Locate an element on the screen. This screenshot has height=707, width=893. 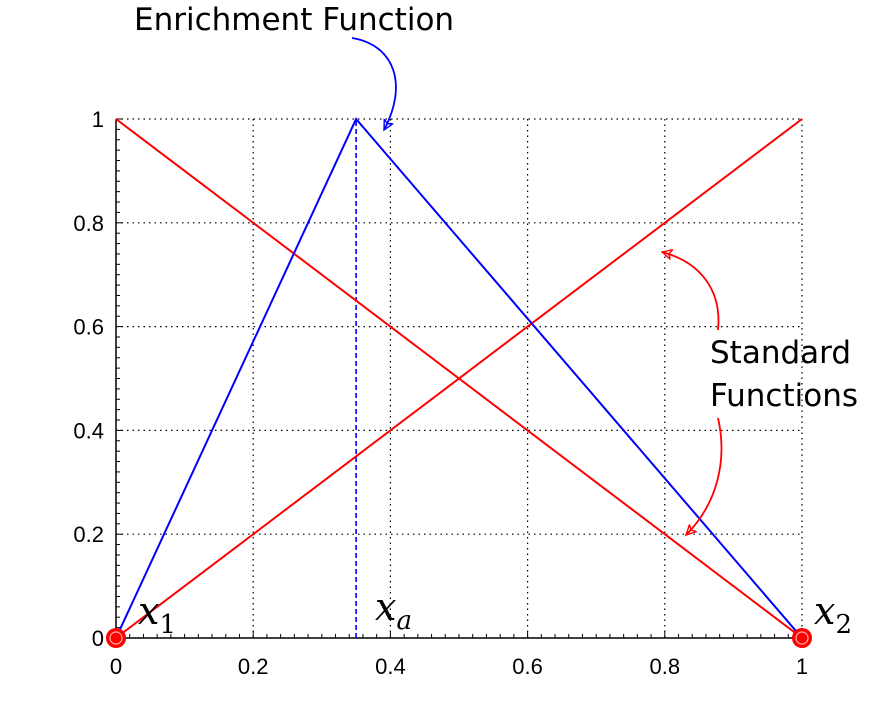
enrichment-arrow is located at coordinates (374, 83).